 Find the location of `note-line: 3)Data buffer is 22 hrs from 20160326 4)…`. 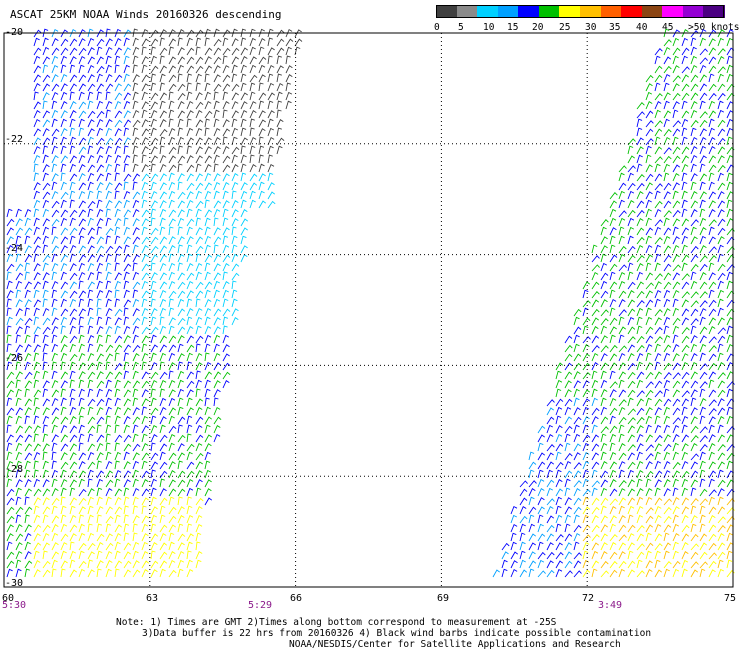

note-line: 3)Data buffer is 22 hrs from 20160326 4)… is located at coordinates (397, 633).